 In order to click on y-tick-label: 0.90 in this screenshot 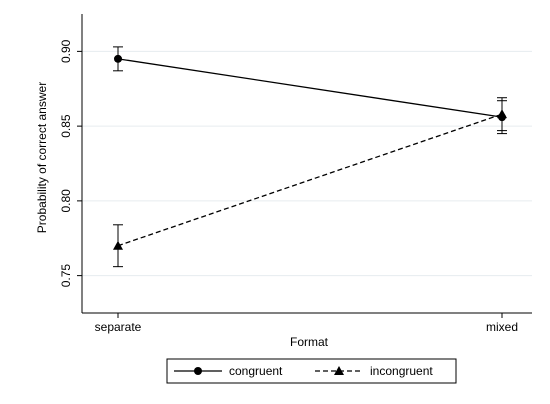, I will do `click(66, 51)`.